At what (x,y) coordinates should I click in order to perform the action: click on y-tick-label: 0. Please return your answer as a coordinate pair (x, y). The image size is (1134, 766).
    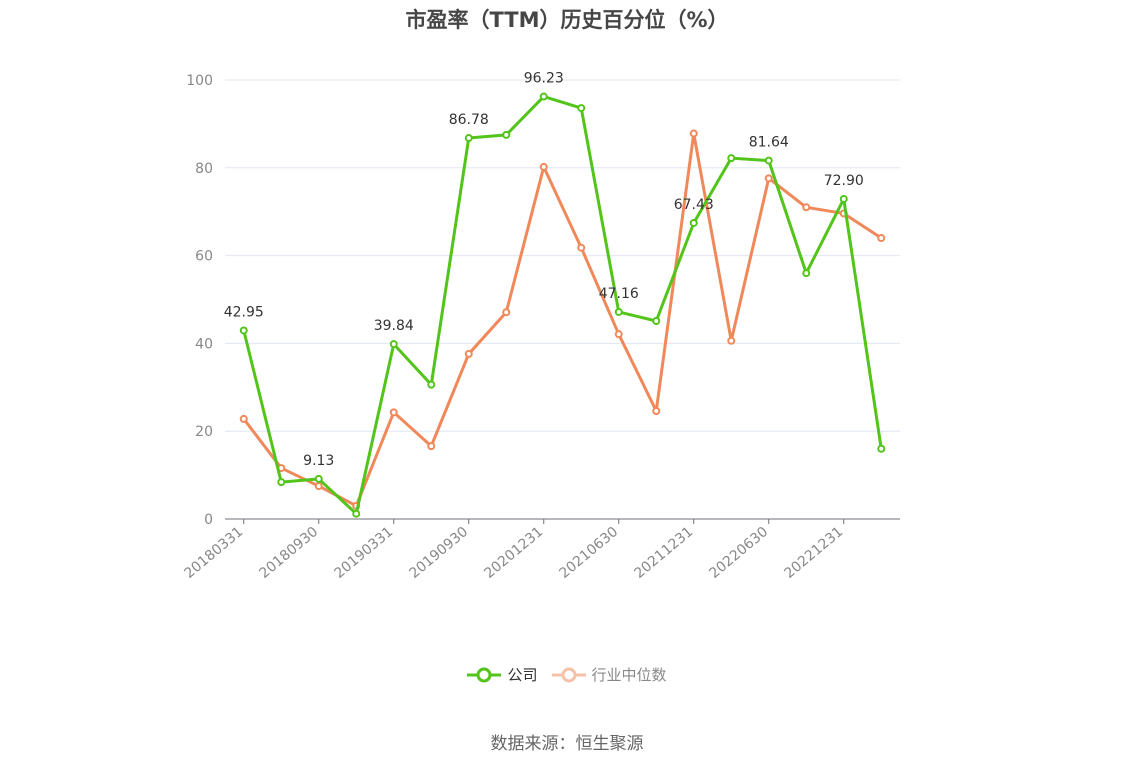
    Looking at the image, I should click on (208, 520).